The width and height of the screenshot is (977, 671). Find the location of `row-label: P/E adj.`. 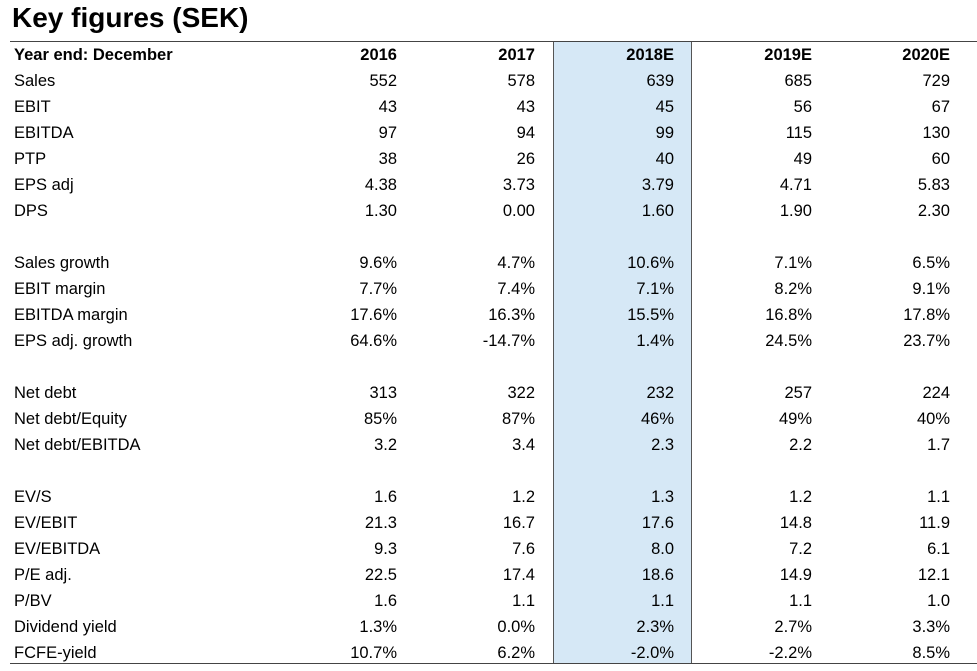

row-label: P/E adj. is located at coordinates (43, 575).